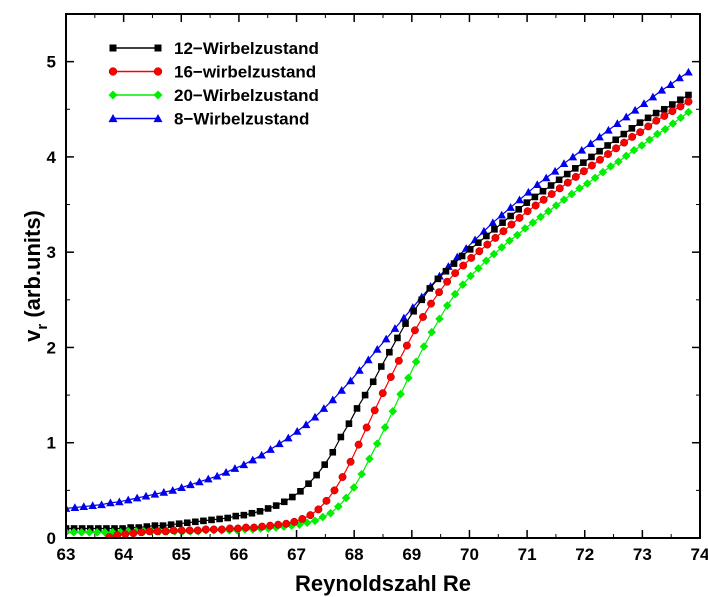 This screenshot has width=708, height=597. Describe the element at coordinates (51, 252) in the screenshot. I see `y-tick-label: 3` at that location.